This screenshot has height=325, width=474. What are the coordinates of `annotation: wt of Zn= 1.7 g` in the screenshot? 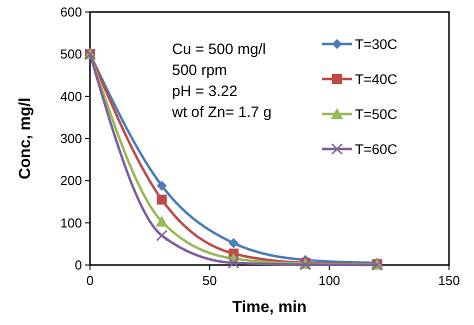 It's located at (221, 112).